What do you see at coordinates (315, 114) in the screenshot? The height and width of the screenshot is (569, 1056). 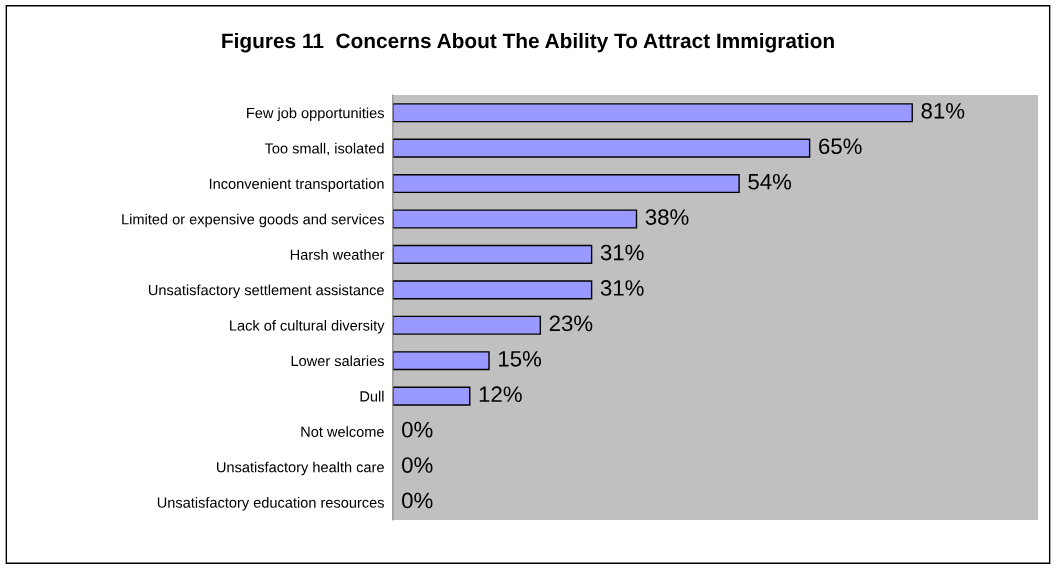 I see `y-tick-label: Few job opportunities` at bounding box center [315, 114].